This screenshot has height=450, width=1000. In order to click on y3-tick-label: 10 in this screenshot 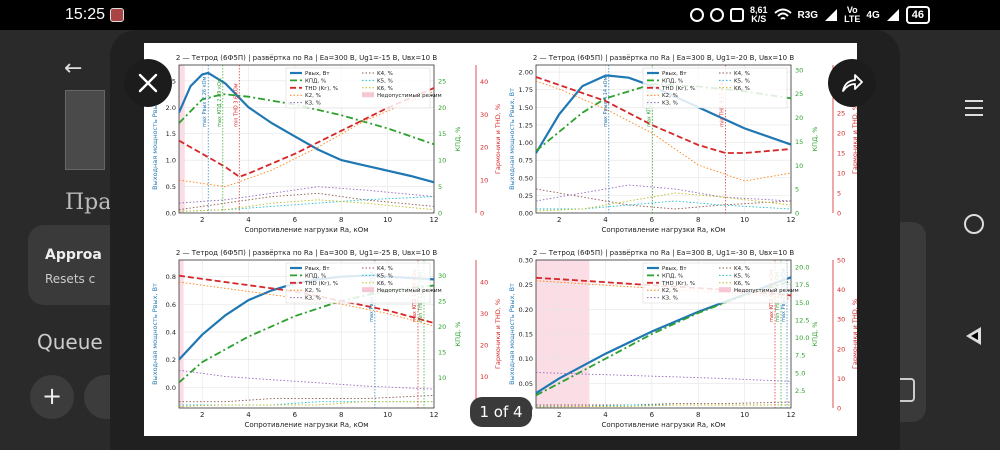, I will do `click(841, 379)`.